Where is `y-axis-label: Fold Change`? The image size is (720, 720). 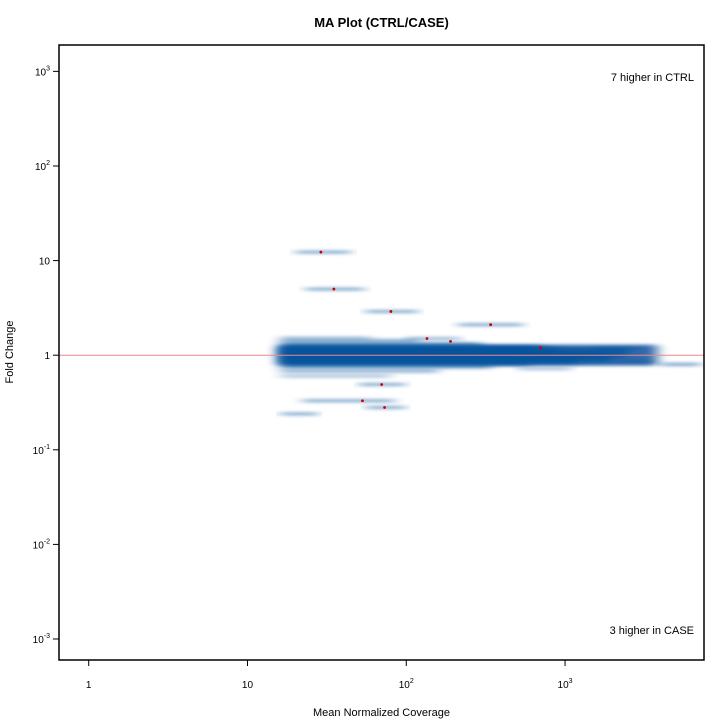
y-axis-label: Fold Change is located at coordinates (10, 352).